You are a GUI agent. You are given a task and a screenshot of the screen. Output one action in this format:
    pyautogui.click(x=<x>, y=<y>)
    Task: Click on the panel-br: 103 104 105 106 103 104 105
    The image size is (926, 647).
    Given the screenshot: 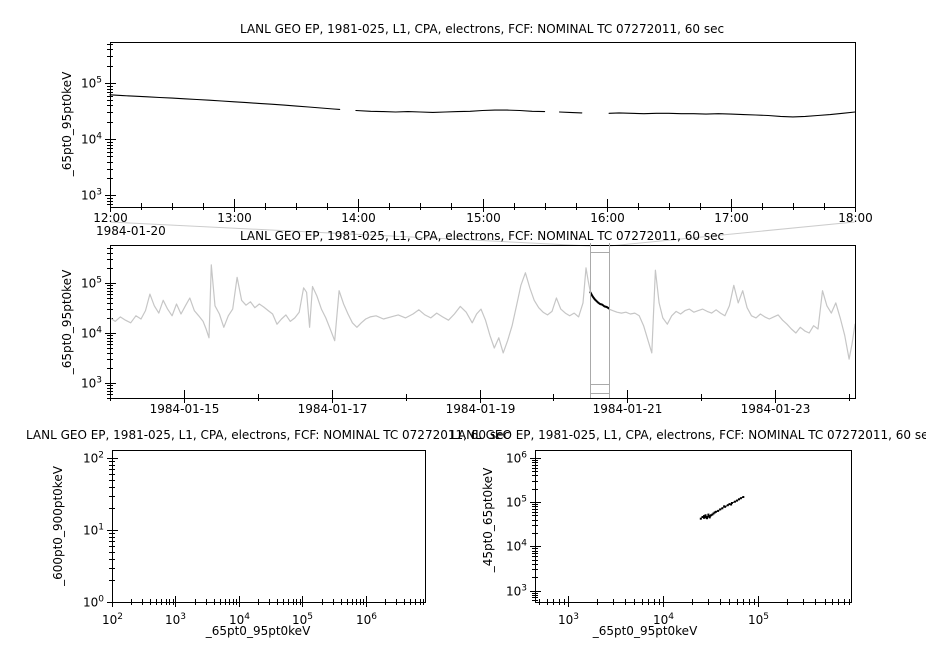 What is the action you would take?
    pyautogui.click(x=679, y=539)
    